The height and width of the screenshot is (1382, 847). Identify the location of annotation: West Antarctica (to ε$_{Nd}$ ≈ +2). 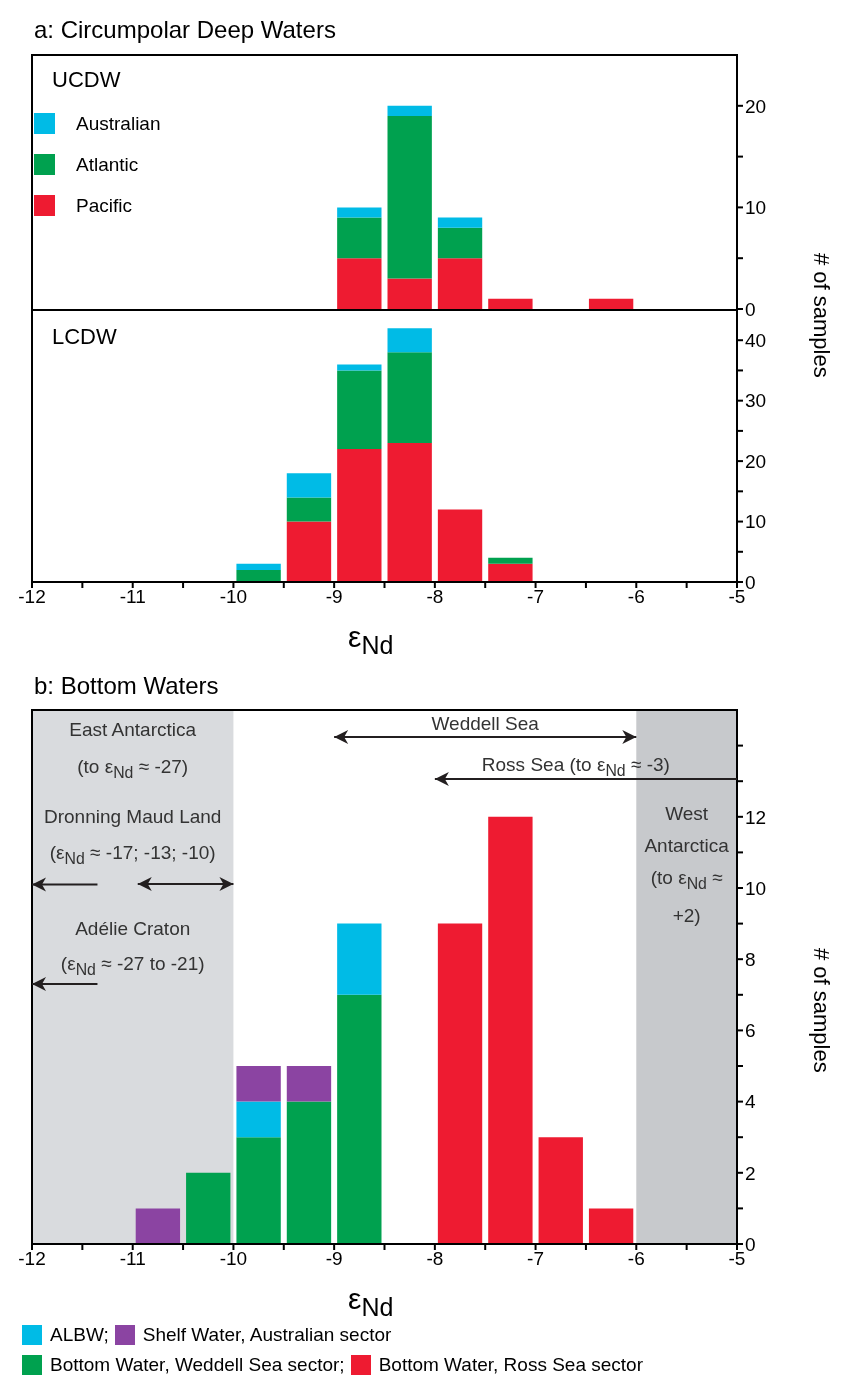
(686, 864).